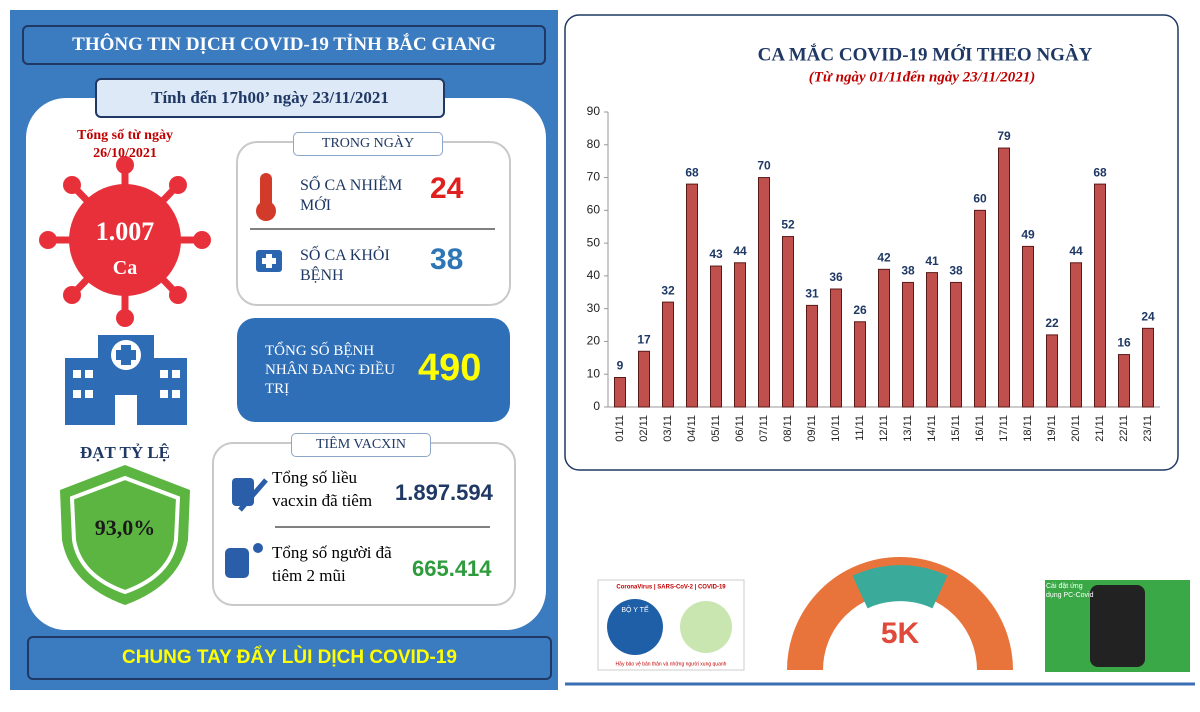 This screenshot has width=1200, height=712. What do you see at coordinates (594, 275) in the screenshot?
I see `y-tick-label: 40` at bounding box center [594, 275].